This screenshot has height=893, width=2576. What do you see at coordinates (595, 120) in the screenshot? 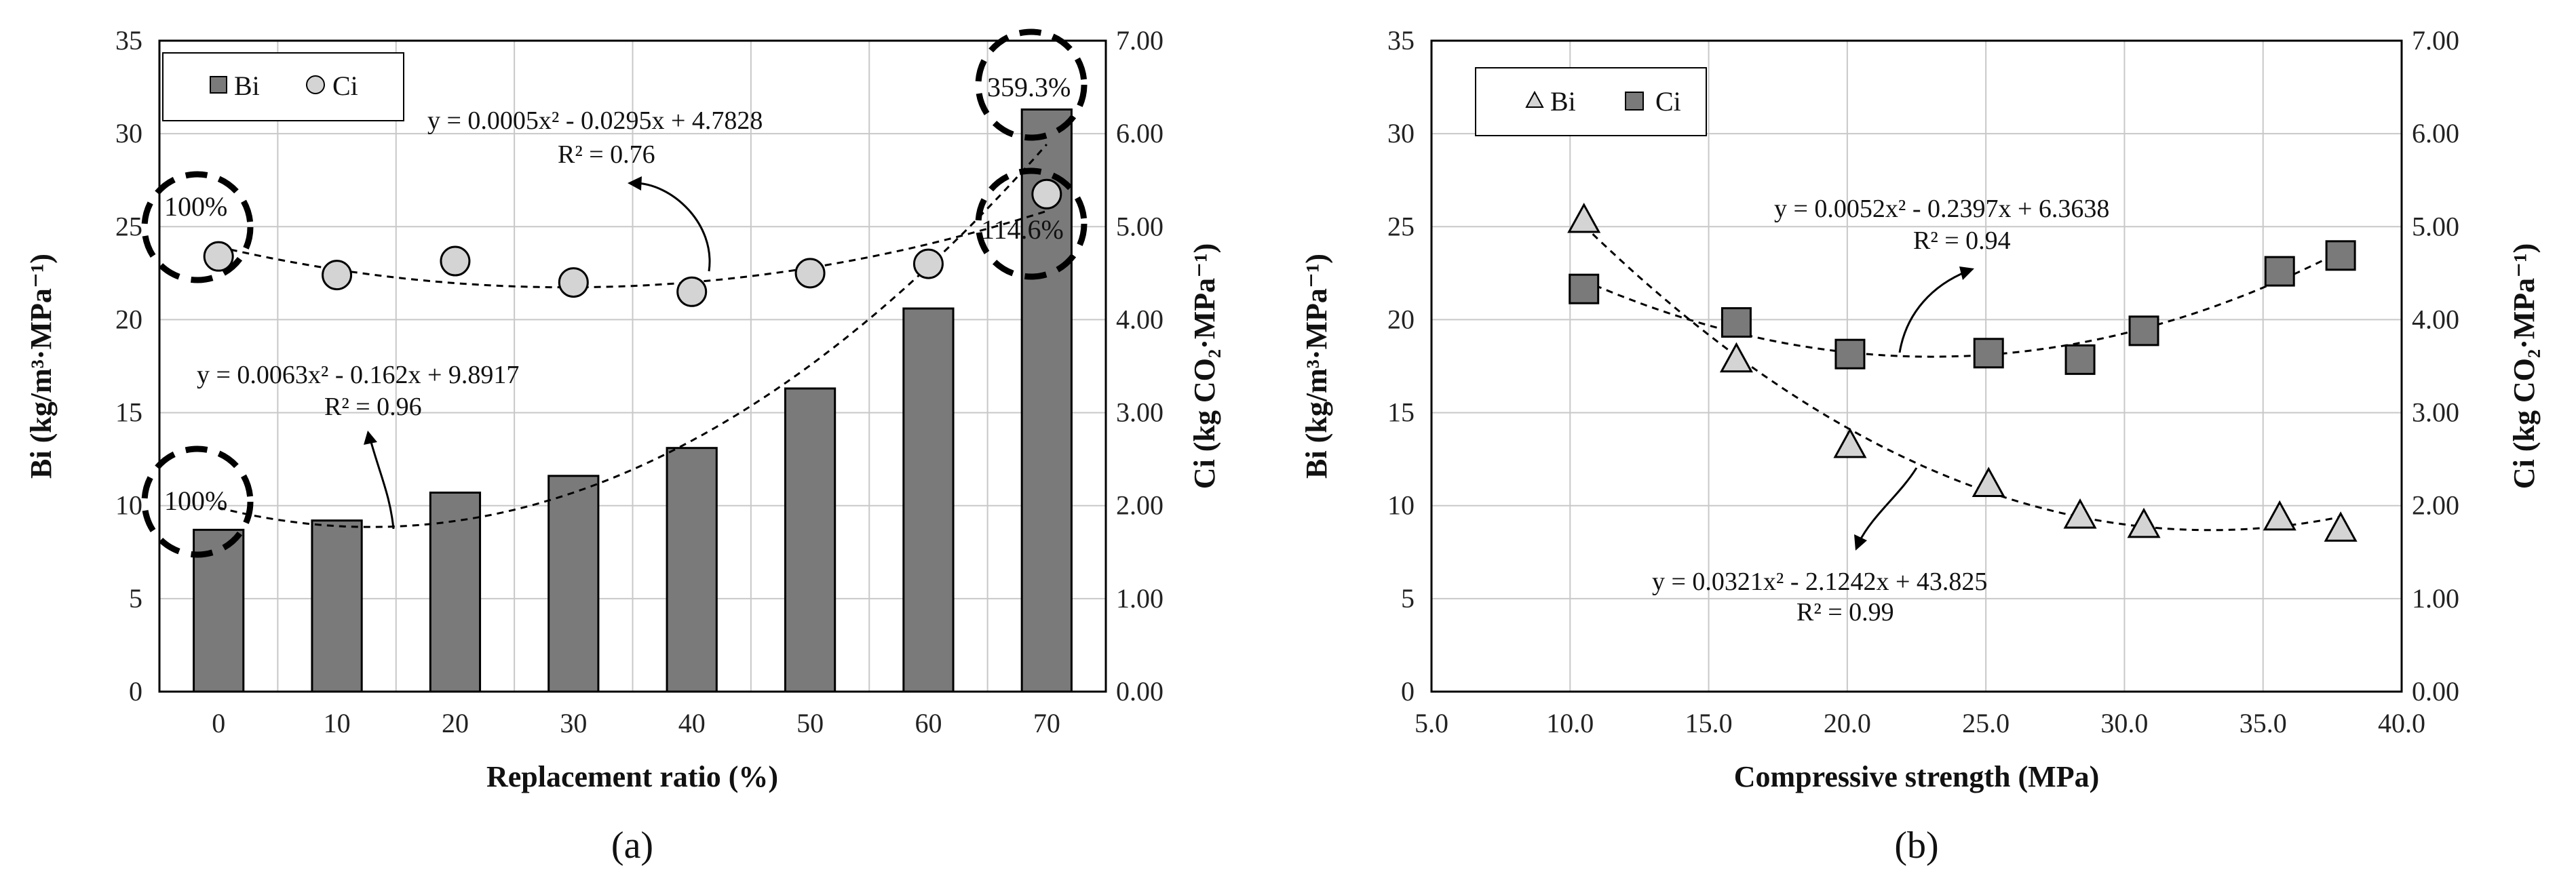
I see `trendline-equation-ci: y = 0.0005x² - 0.0295x + 4.7828` at bounding box center [595, 120].